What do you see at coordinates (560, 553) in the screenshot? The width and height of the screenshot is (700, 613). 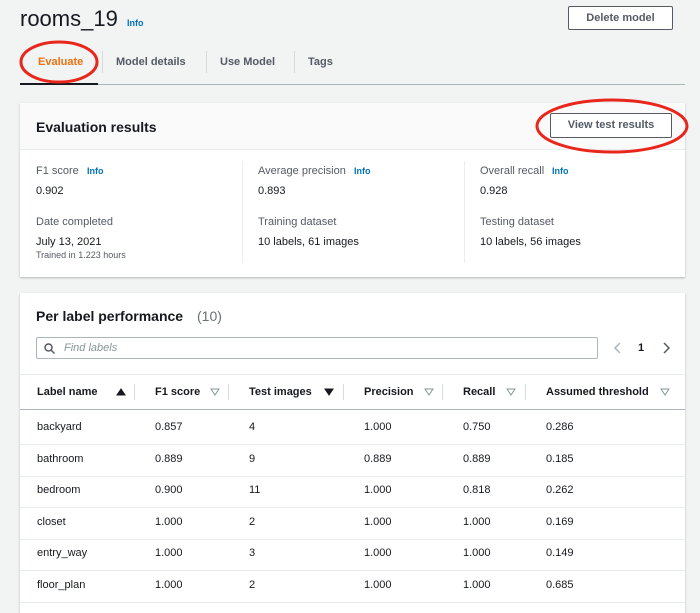 I see `table-cell: 0.149` at bounding box center [560, 553].